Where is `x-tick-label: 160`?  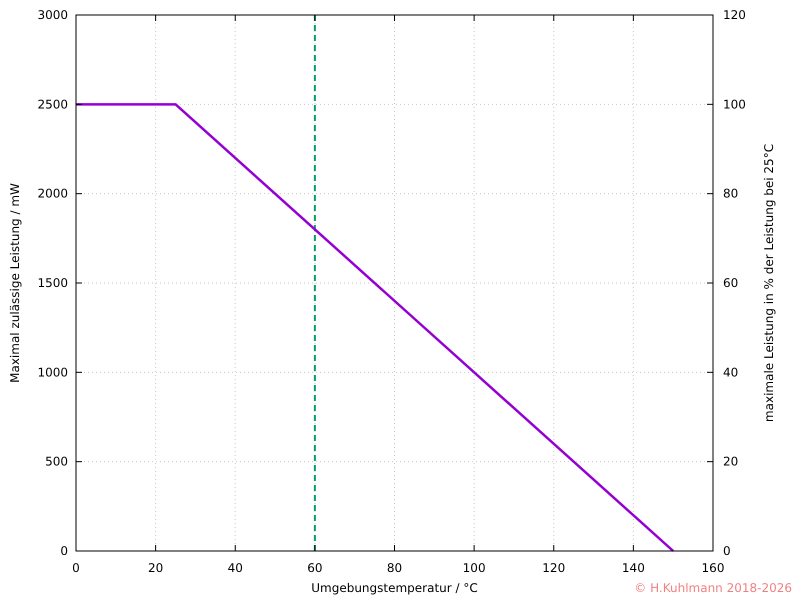 x-tick-label: 160 is located at coordinates (713, 568).